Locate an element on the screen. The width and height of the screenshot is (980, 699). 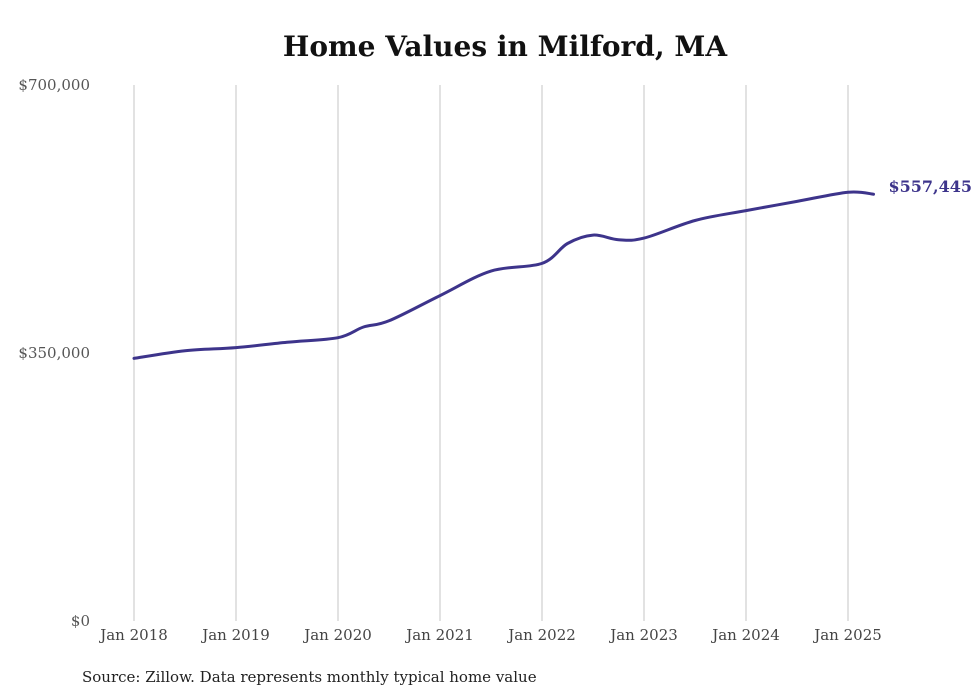
x-tick-label: Jan 2025 is located at coordinates (847, 635).